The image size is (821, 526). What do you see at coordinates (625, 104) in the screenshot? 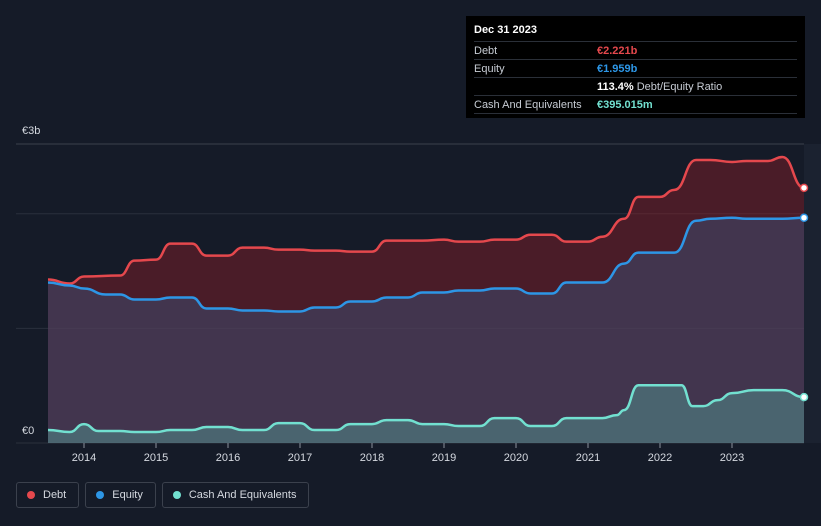
I see `tooltip-cash-value: €395.015m` at bounding box center [625, 104].